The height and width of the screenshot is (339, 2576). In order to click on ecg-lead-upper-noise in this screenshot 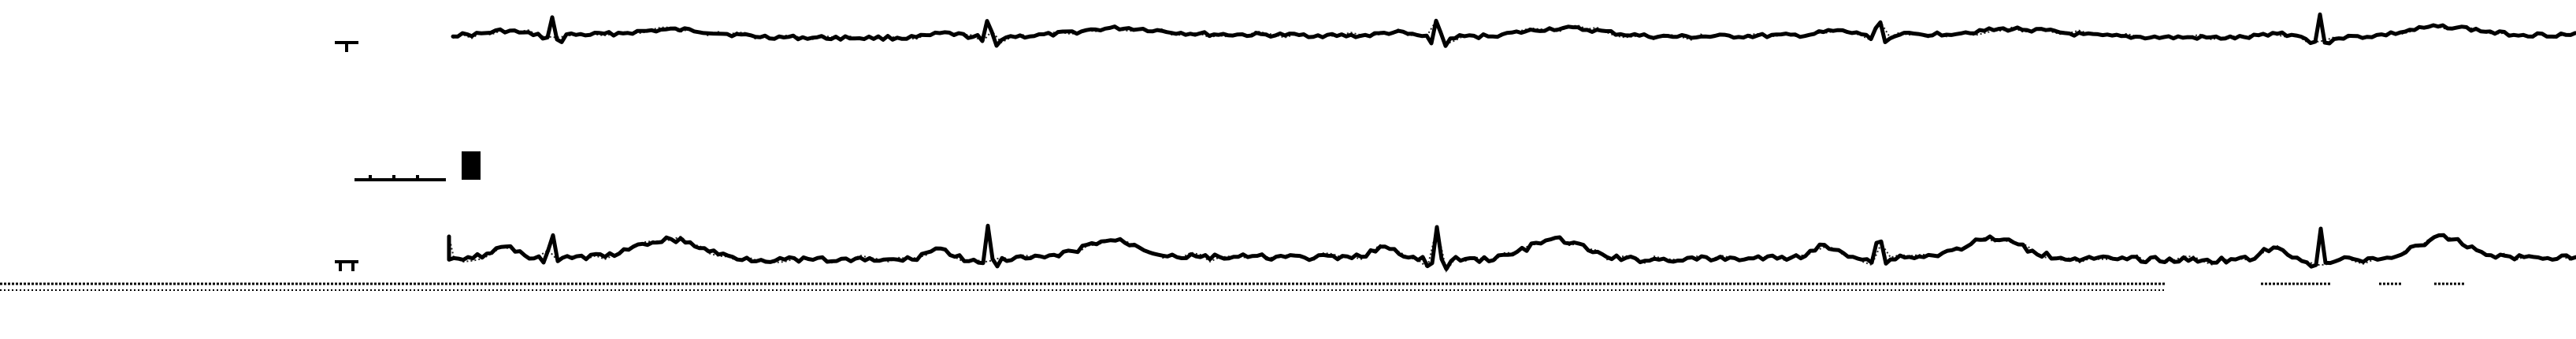, I will do `click(1511, 32)`.